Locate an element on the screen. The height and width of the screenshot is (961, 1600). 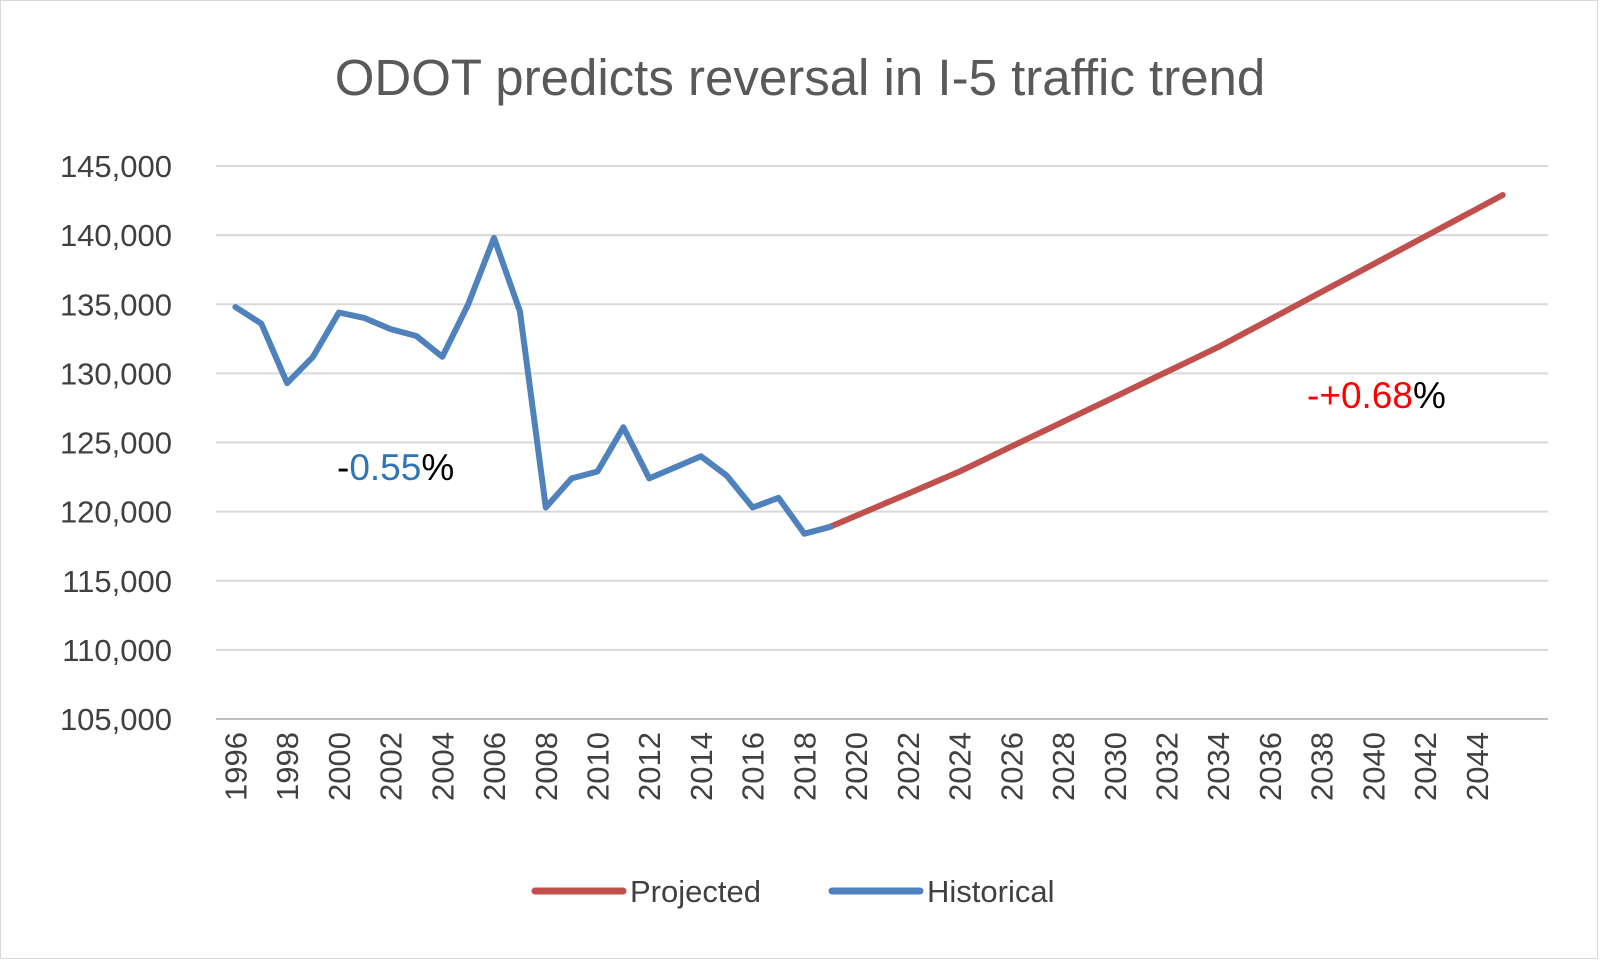
y-tick-label: 110,000 is located at coordinates (117, 650).